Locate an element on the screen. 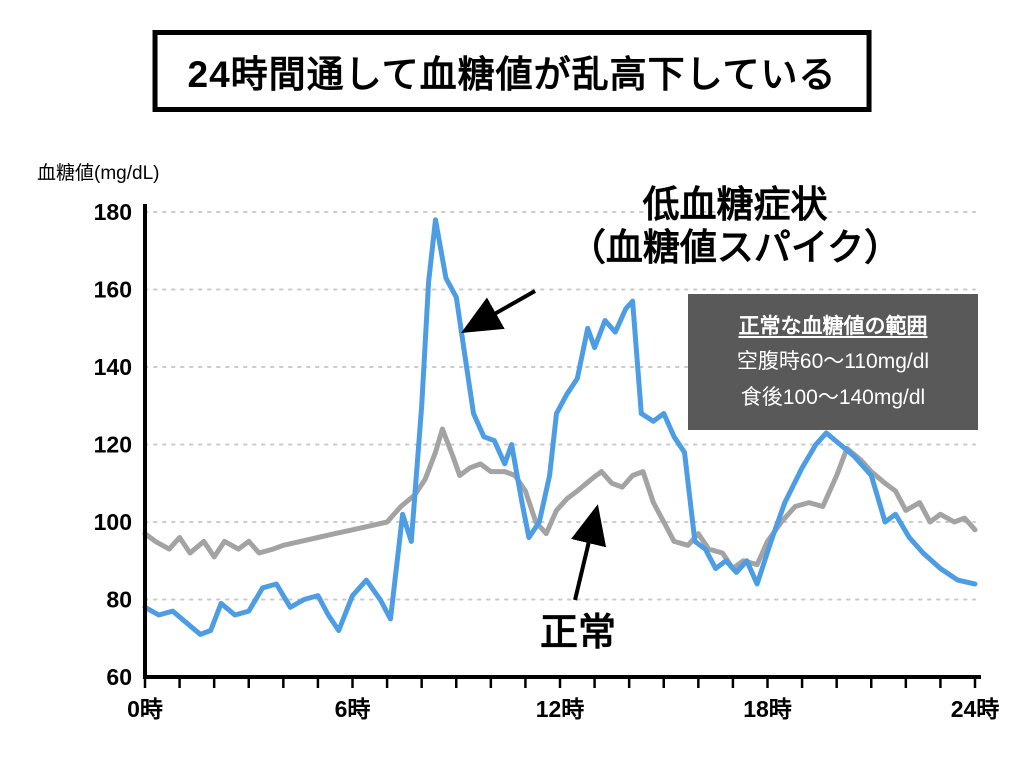 The height and width of the screenshot is (766, 1024). svg-text: 80 is located at coordinates (119, 600).